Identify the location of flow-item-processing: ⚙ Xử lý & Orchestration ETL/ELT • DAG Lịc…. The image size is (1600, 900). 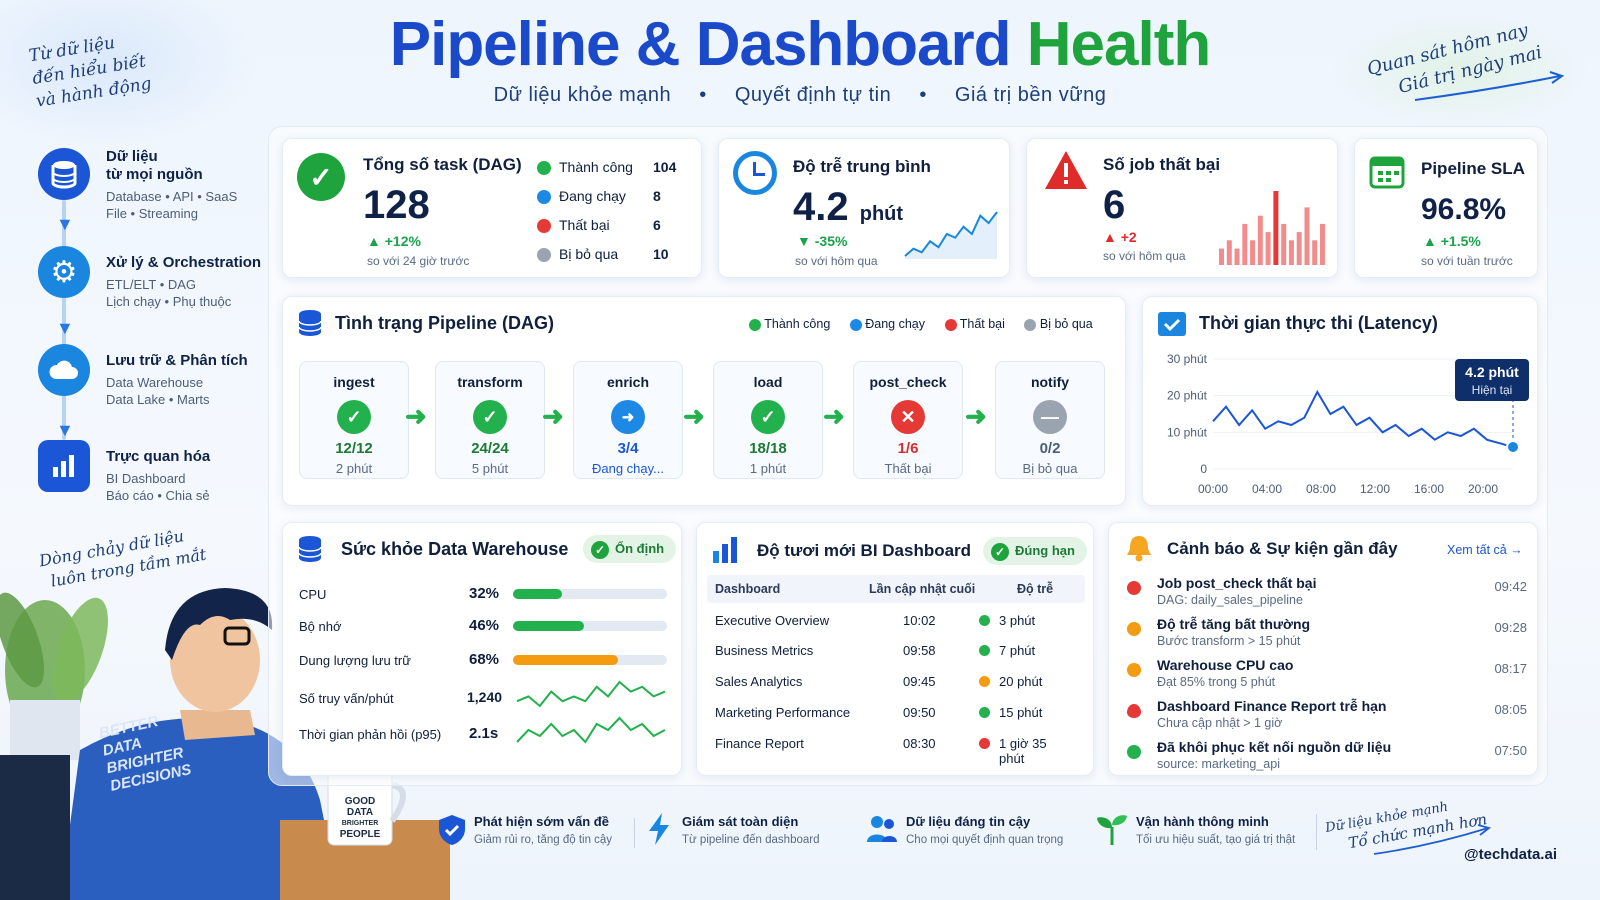
(158, 286).